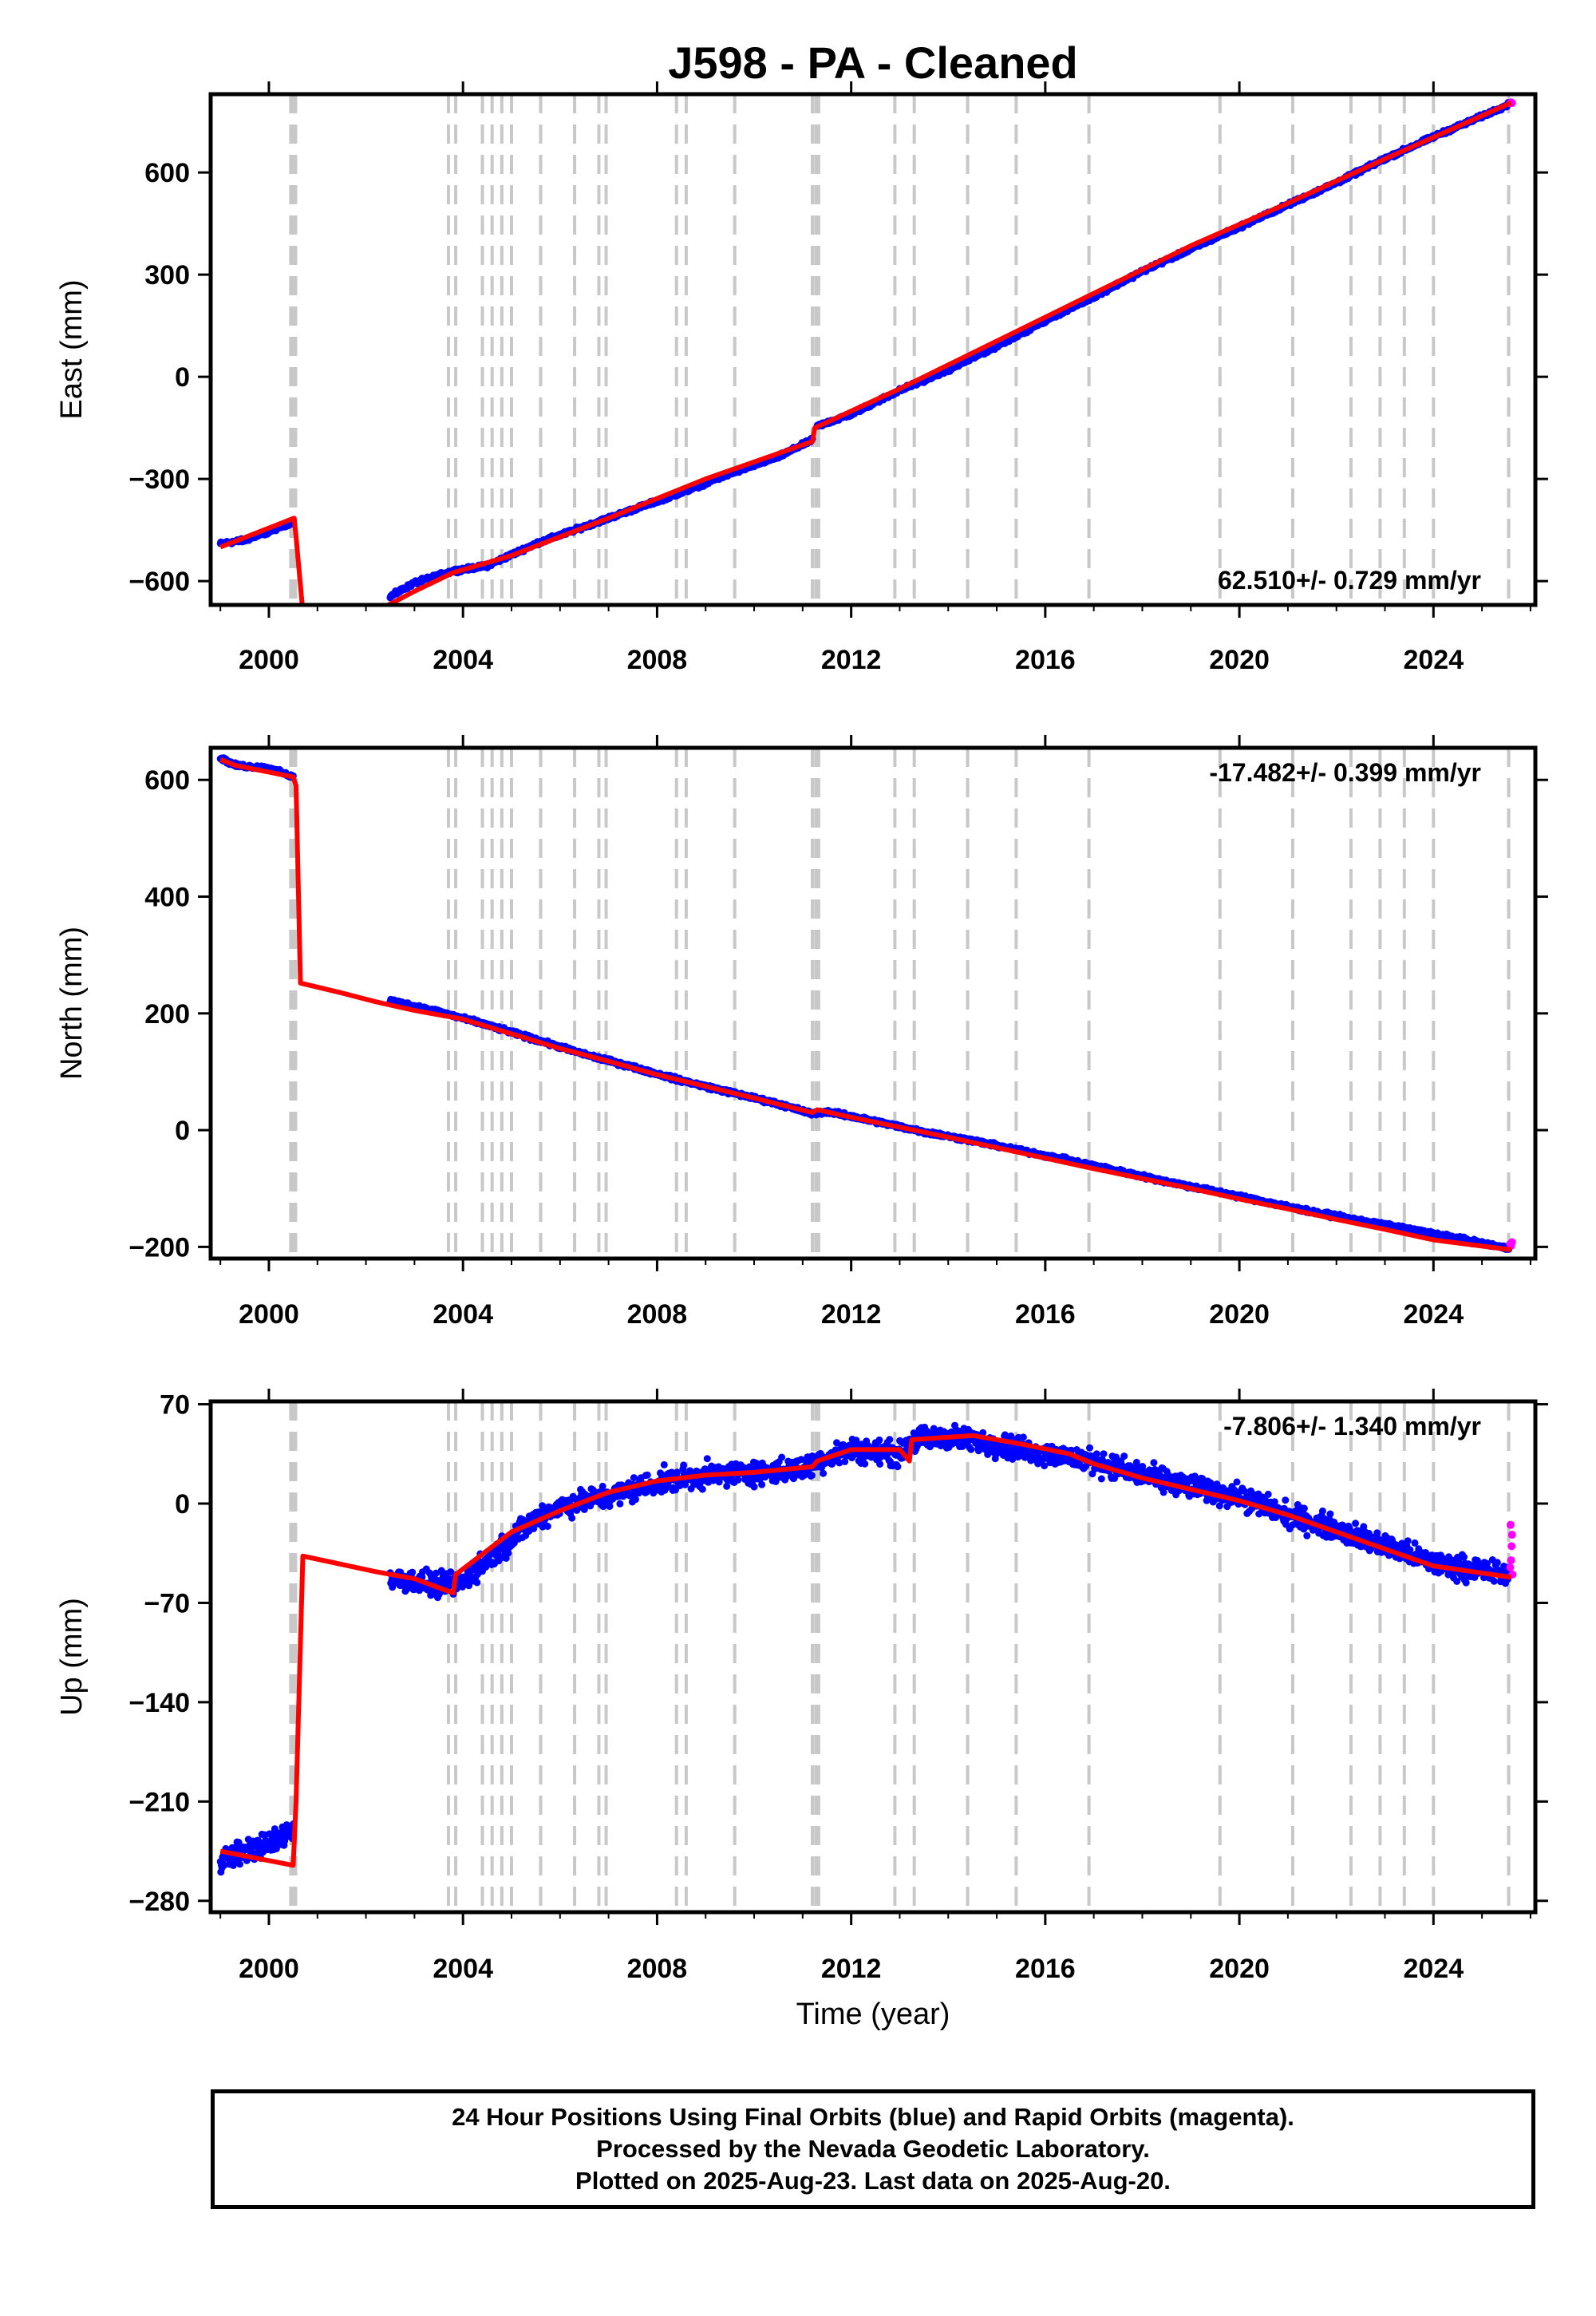 The height and width of the screenshot is (2316, 1596). What do you see at coordinates (167, 1014) in the screenshot?
I see `y-tick-label: 200` at bounding box center [167, 1014].